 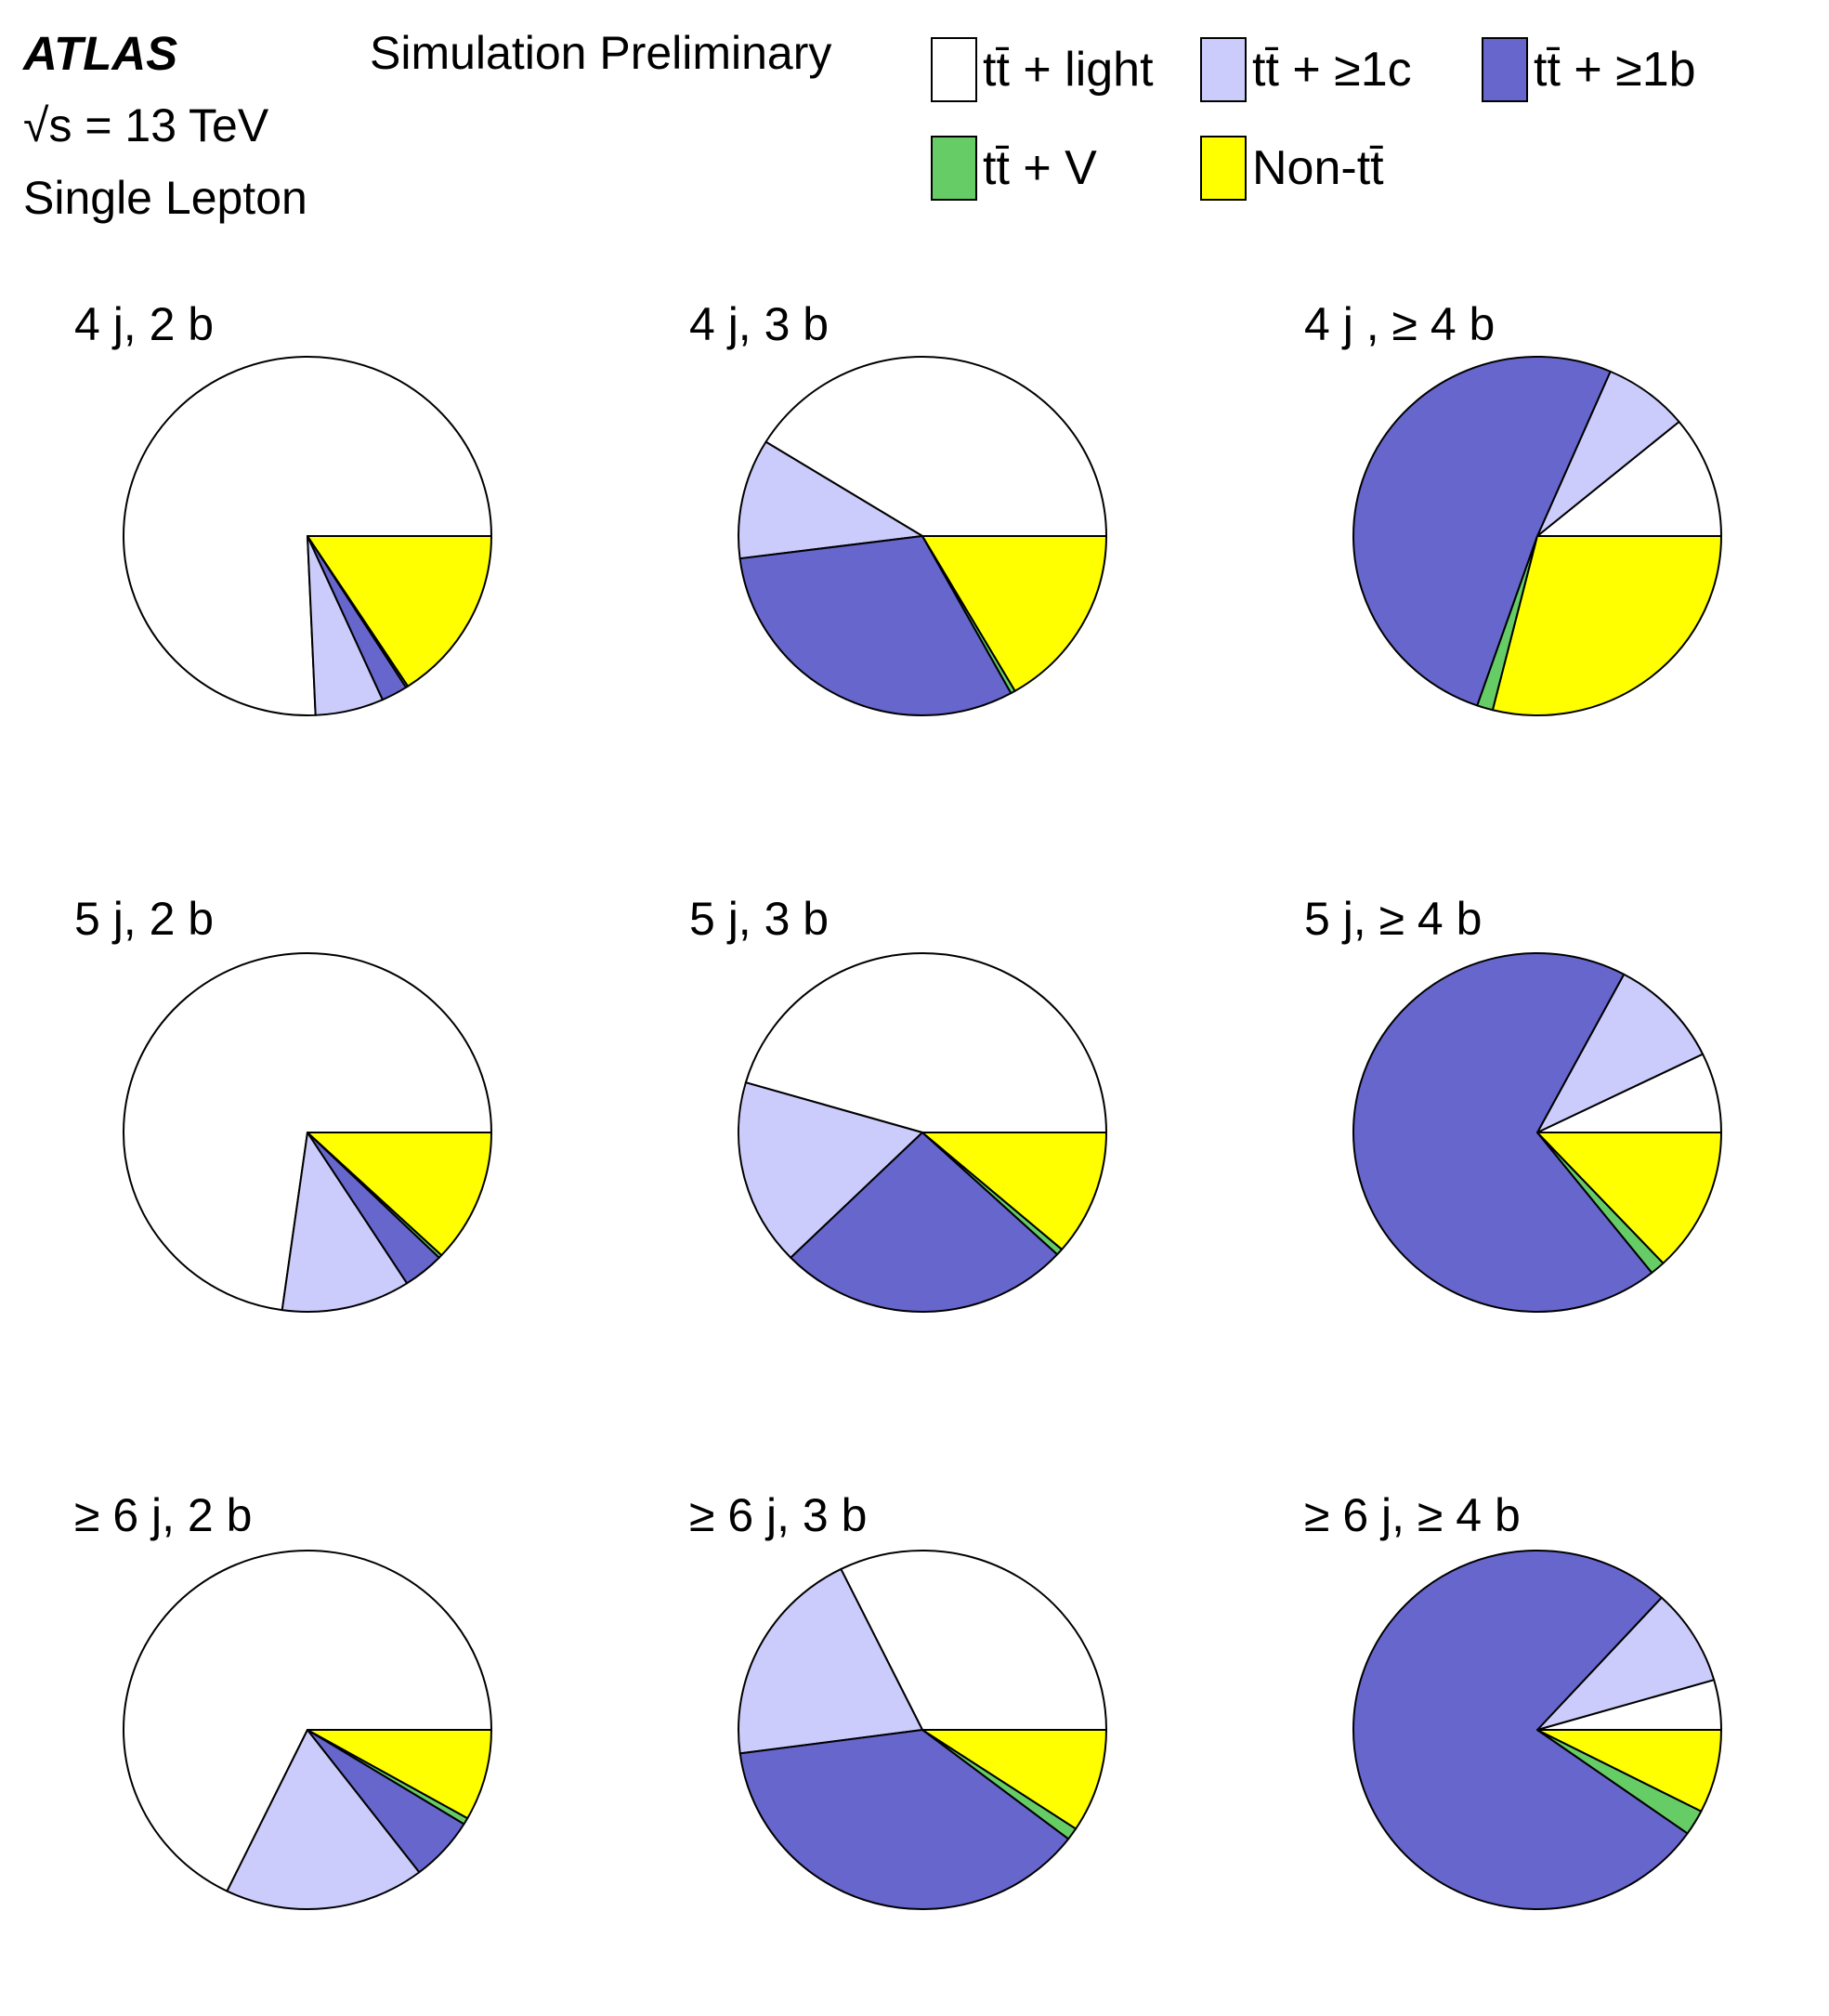 I want to click on pie-slice-4j4b-nontt, so click(x=1607, y=625).